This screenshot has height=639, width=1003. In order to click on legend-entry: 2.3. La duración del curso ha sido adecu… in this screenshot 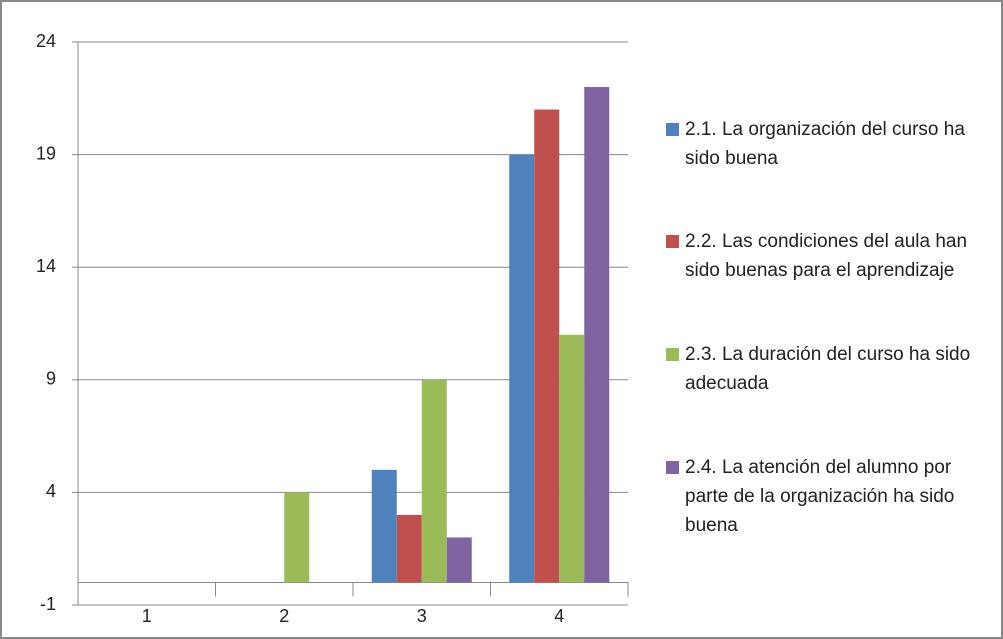, I will do `click(826, 369)`.